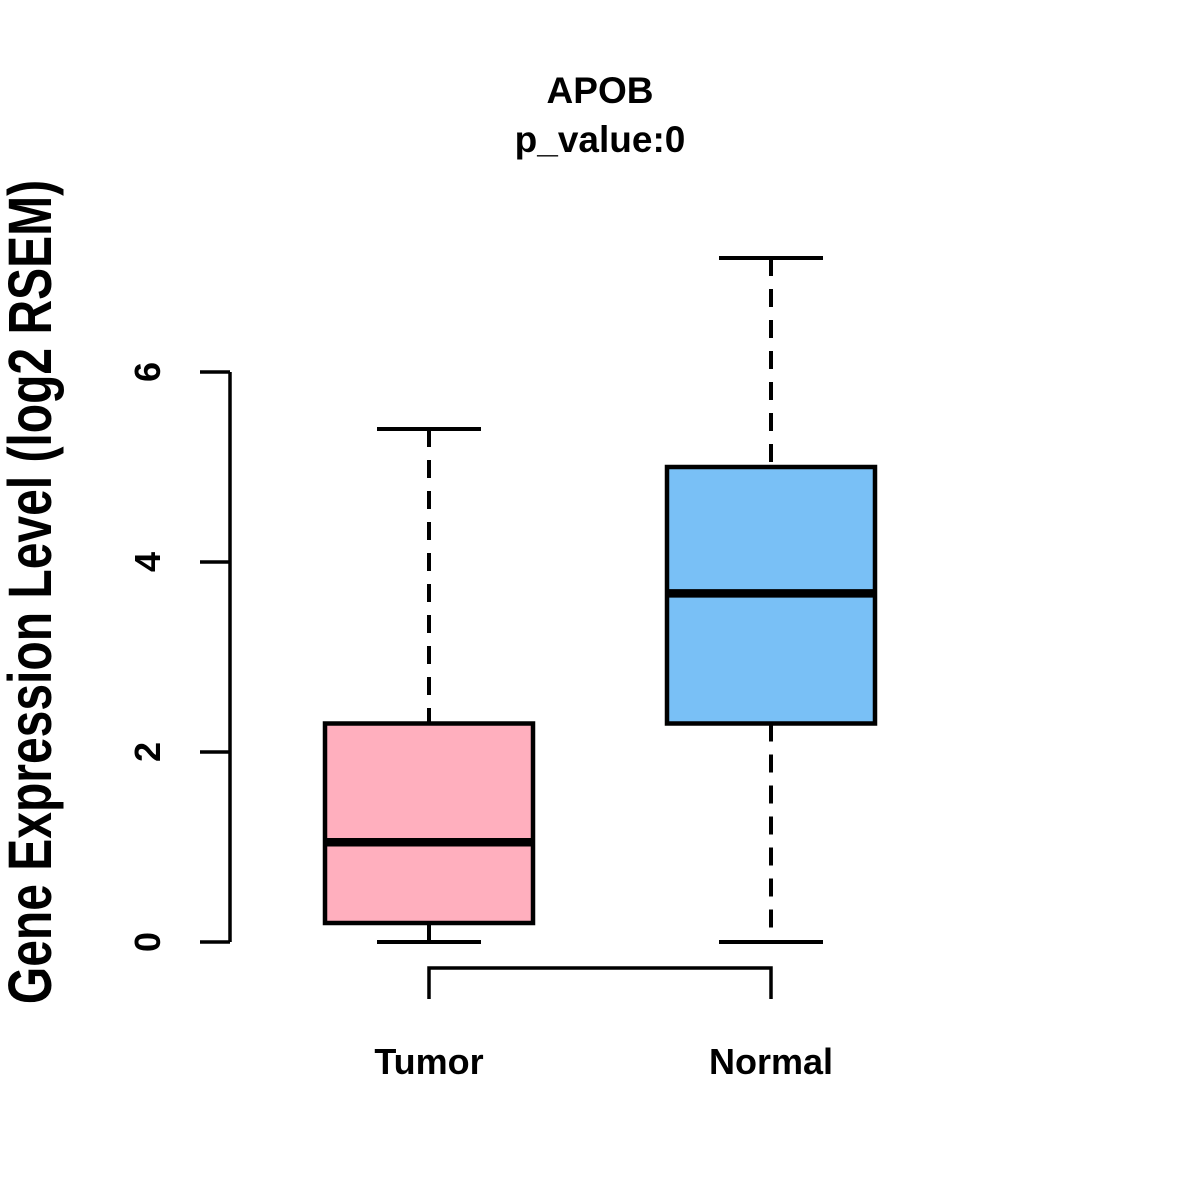  Describe the element at coordinates (429, 823) in the screenshot. I see `tumor-box` at that location.